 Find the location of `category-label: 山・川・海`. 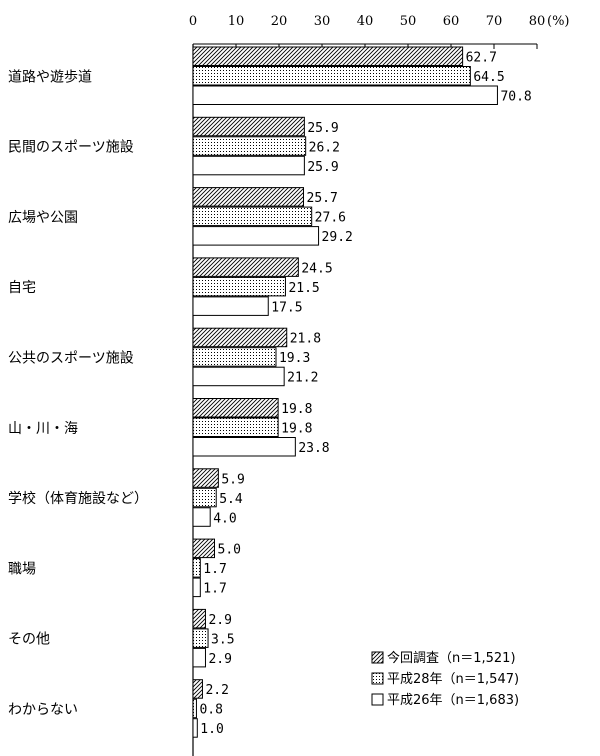

category-label: 山・川・海 is located at coordinates (43, 429).